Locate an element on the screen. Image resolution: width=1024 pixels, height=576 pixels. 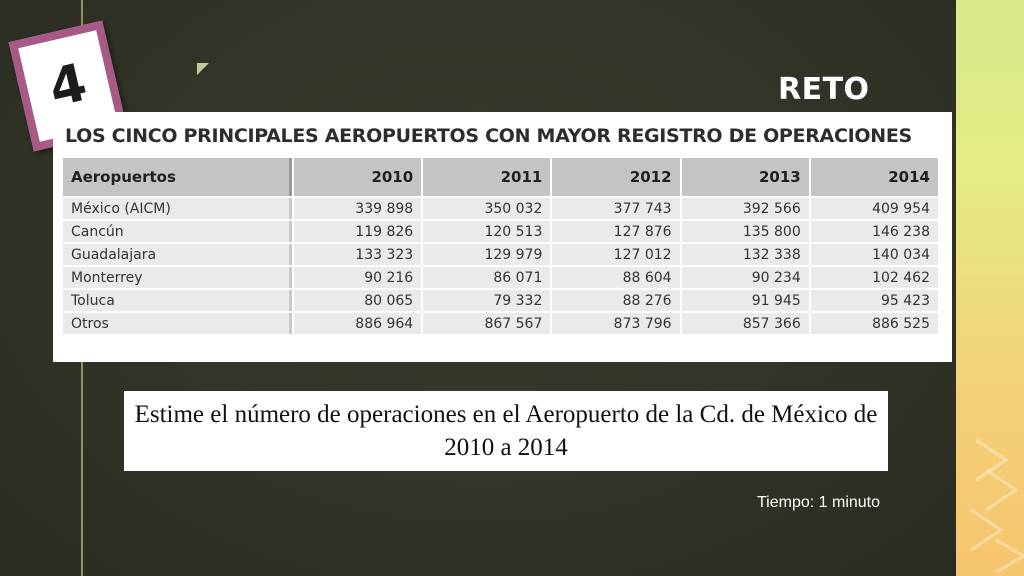
operations-value: 392 566 is located at coordinates (745, 208).